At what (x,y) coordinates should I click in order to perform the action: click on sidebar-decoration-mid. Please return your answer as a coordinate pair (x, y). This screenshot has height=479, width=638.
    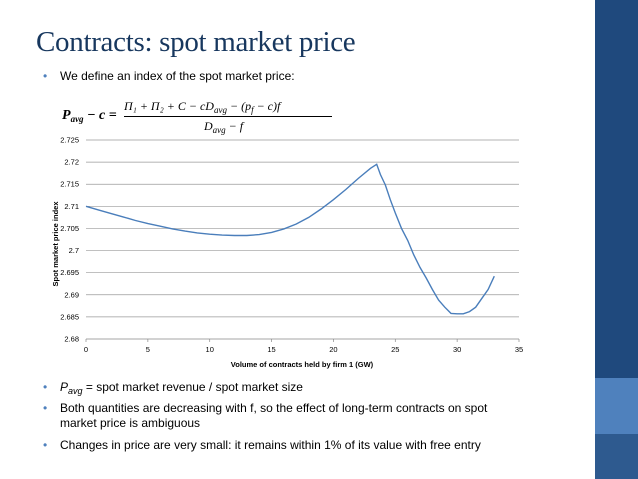
    Looking at the image, I should click on (616, 456).